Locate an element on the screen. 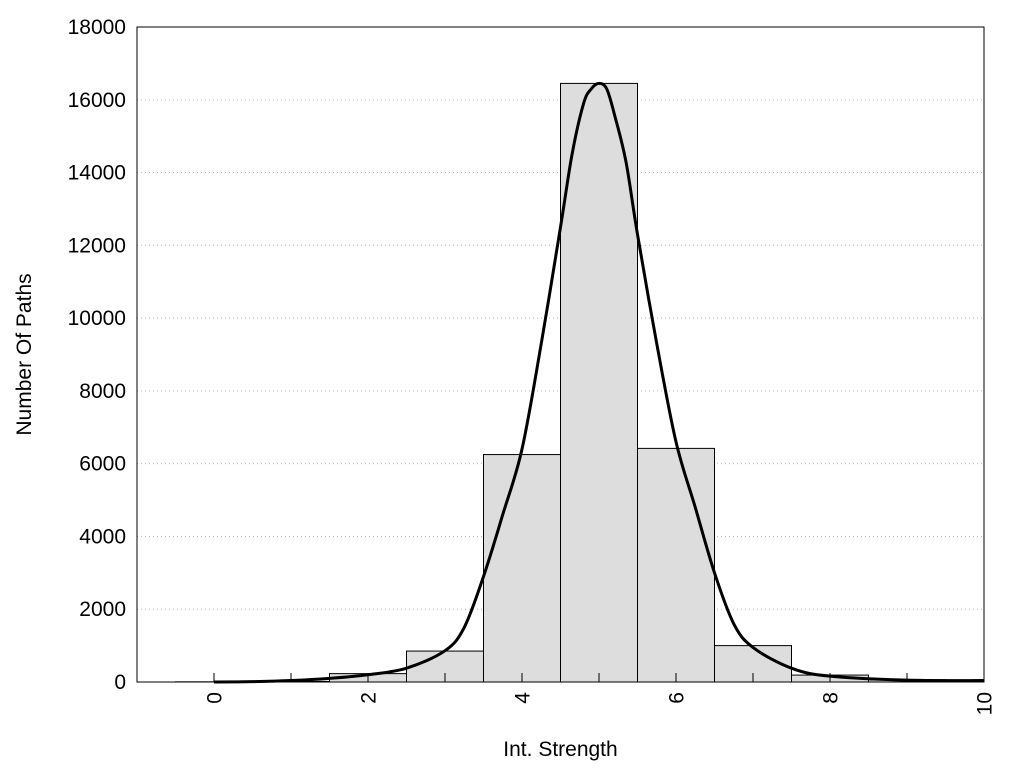 This screenshot has height=768, width=1024. y-tick-label: 0 is located at coordinates (120, 682).